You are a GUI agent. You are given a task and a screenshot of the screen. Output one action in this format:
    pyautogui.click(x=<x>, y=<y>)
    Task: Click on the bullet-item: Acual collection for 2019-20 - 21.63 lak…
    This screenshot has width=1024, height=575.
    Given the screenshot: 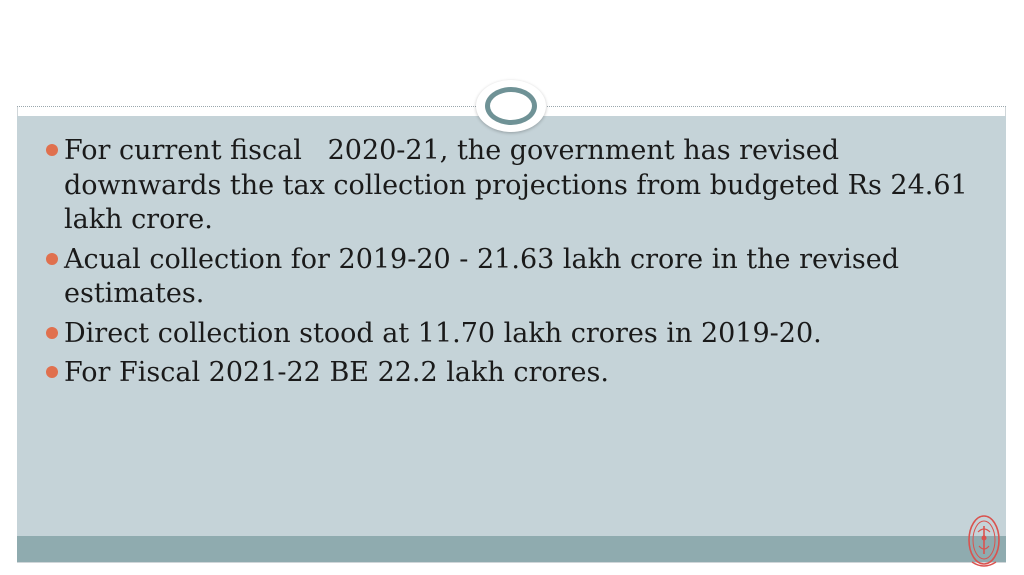 What is the action you would take?
    pyautogui.click(x=512, y=277)
    